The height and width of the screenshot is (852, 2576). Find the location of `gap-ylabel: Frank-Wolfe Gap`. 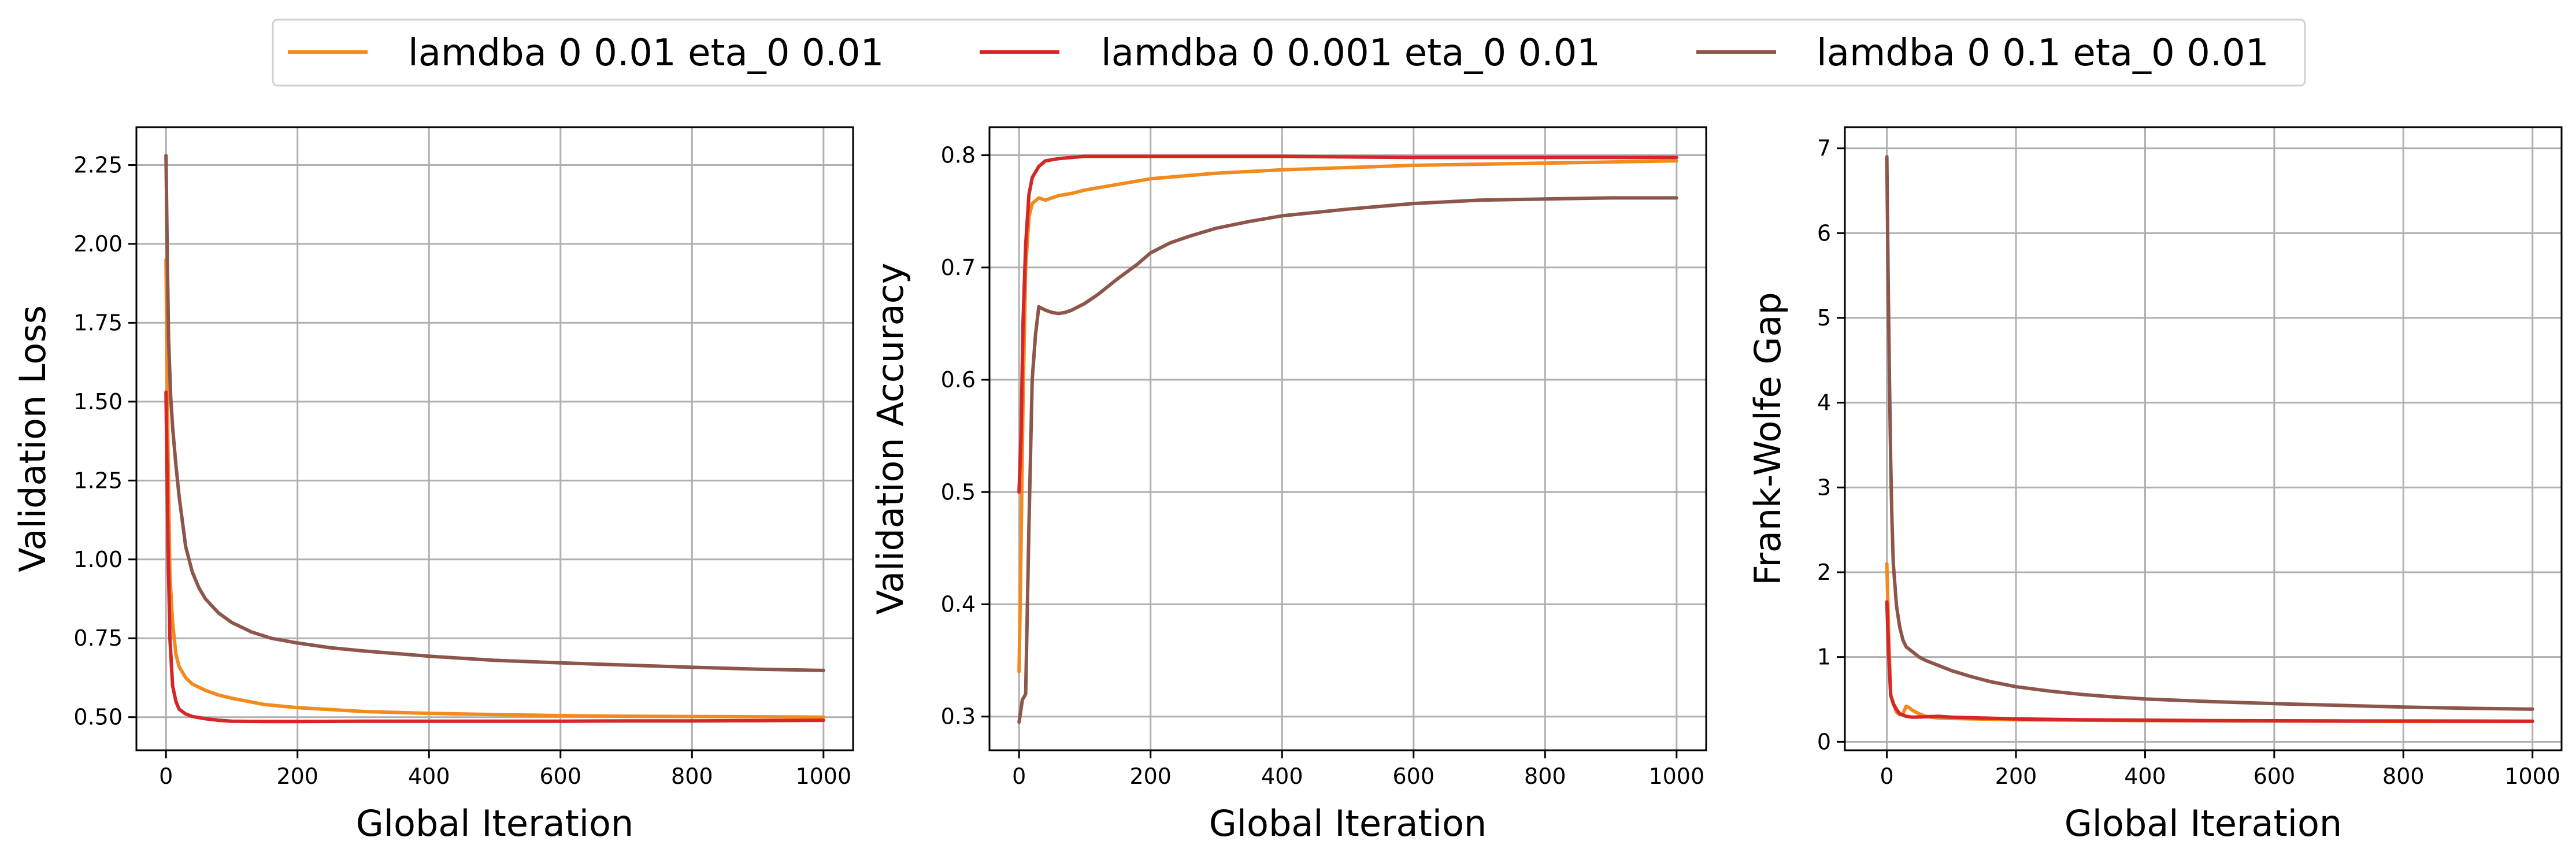

gap-ylabel: Frank-Wolfe Gap is located at coordinates (1768, 439).